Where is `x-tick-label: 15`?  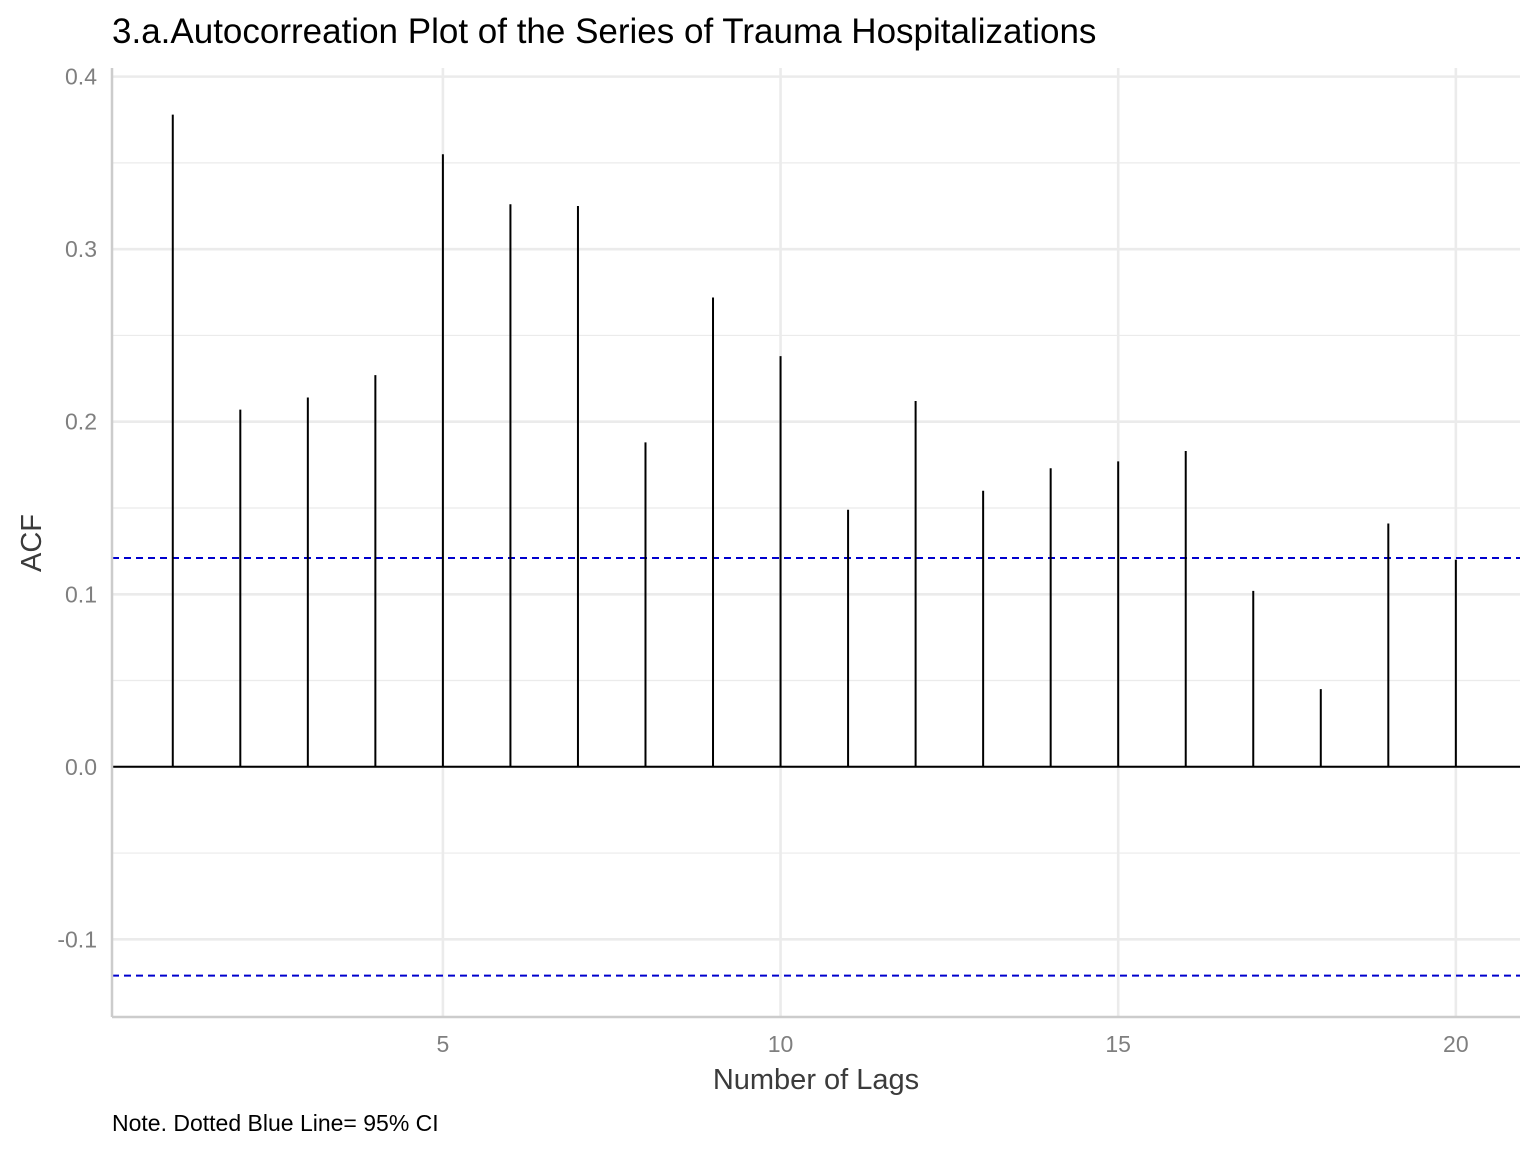
x-tick-label: 15 is located at coordinates (1118, 1044).